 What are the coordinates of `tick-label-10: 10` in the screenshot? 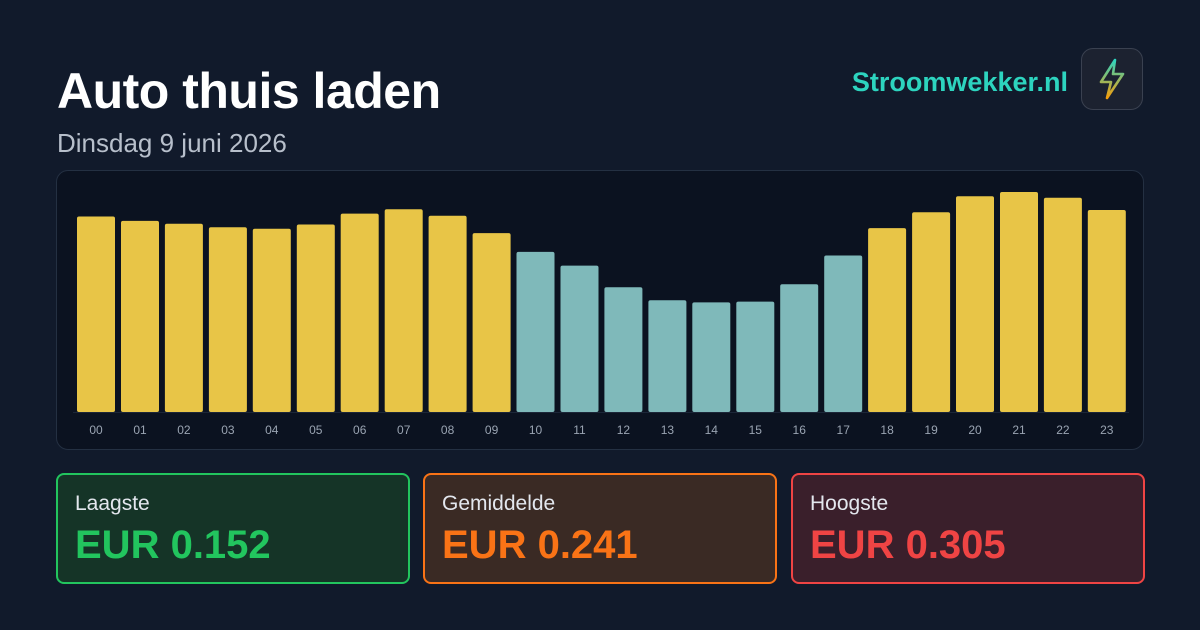 It's located at (536, 430).